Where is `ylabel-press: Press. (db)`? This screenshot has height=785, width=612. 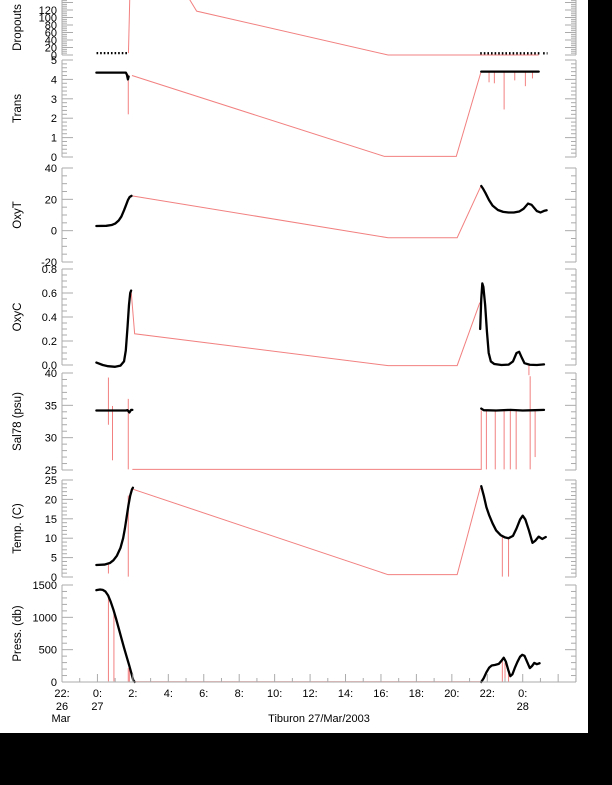
ylabel-press: Press. (db) is located at coordinates (18, 633).